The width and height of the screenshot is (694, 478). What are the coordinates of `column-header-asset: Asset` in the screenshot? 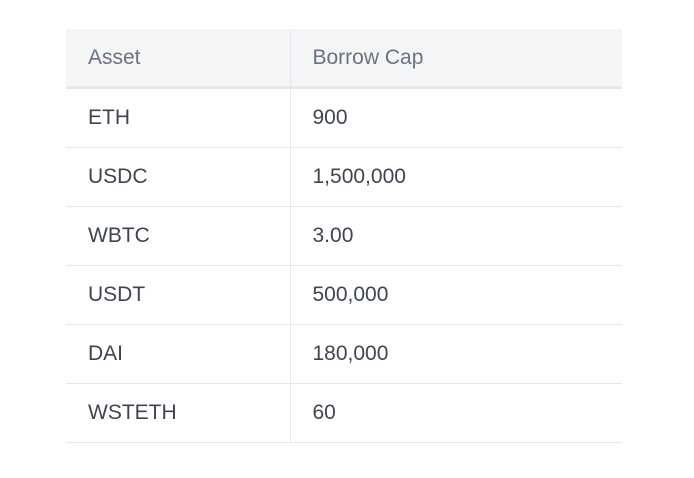 It's located at (178, 59).